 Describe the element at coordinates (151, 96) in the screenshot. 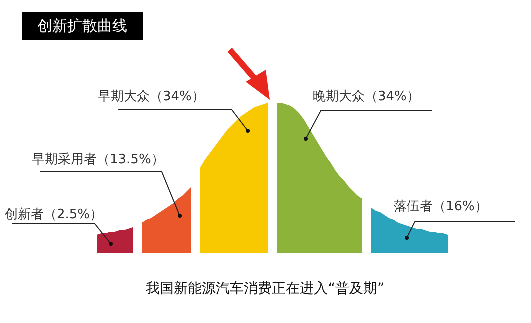

I see `text: 早期大众（34%）` at that location.